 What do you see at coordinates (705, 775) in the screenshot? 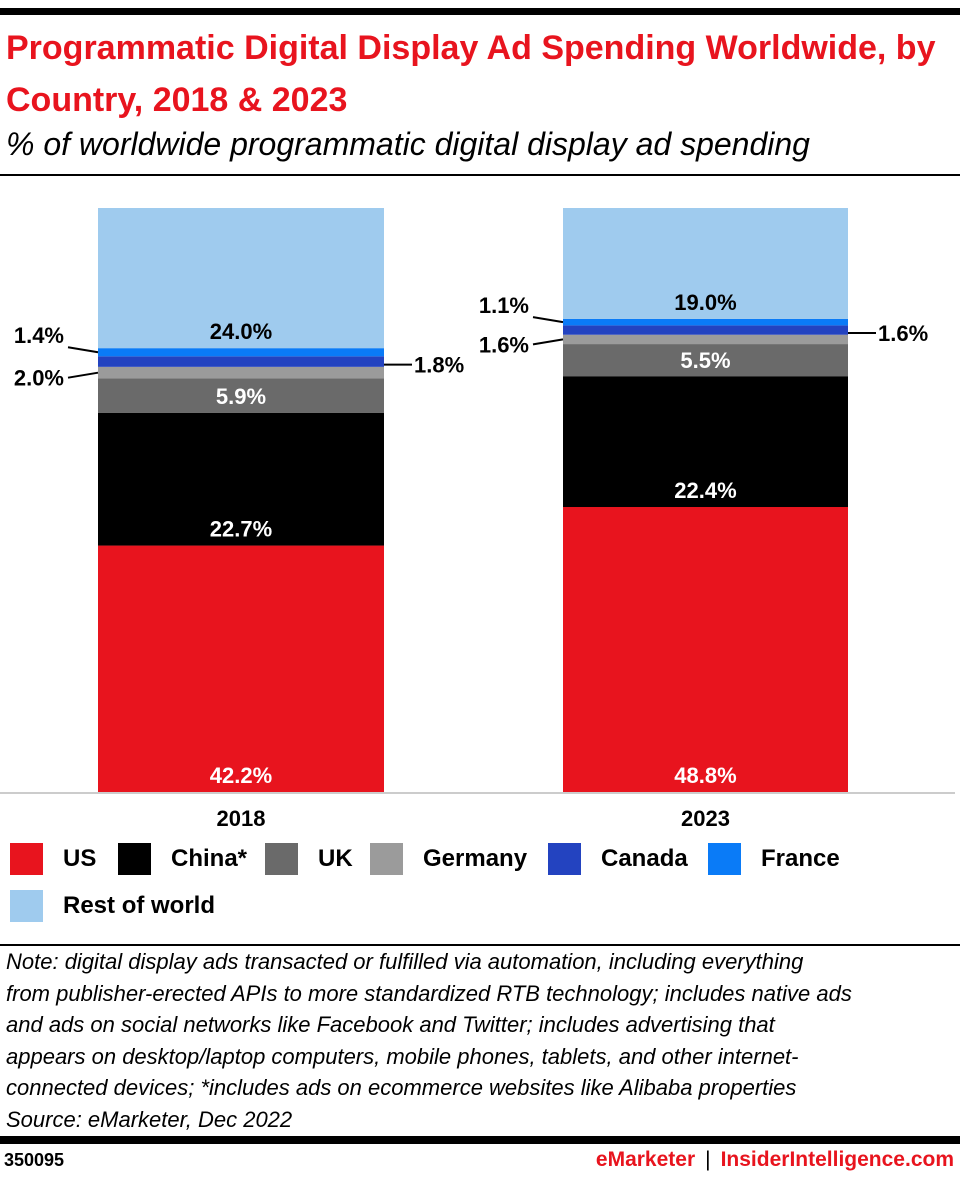
I see `data-label: 48.8%` at bounding box center [705, 775].